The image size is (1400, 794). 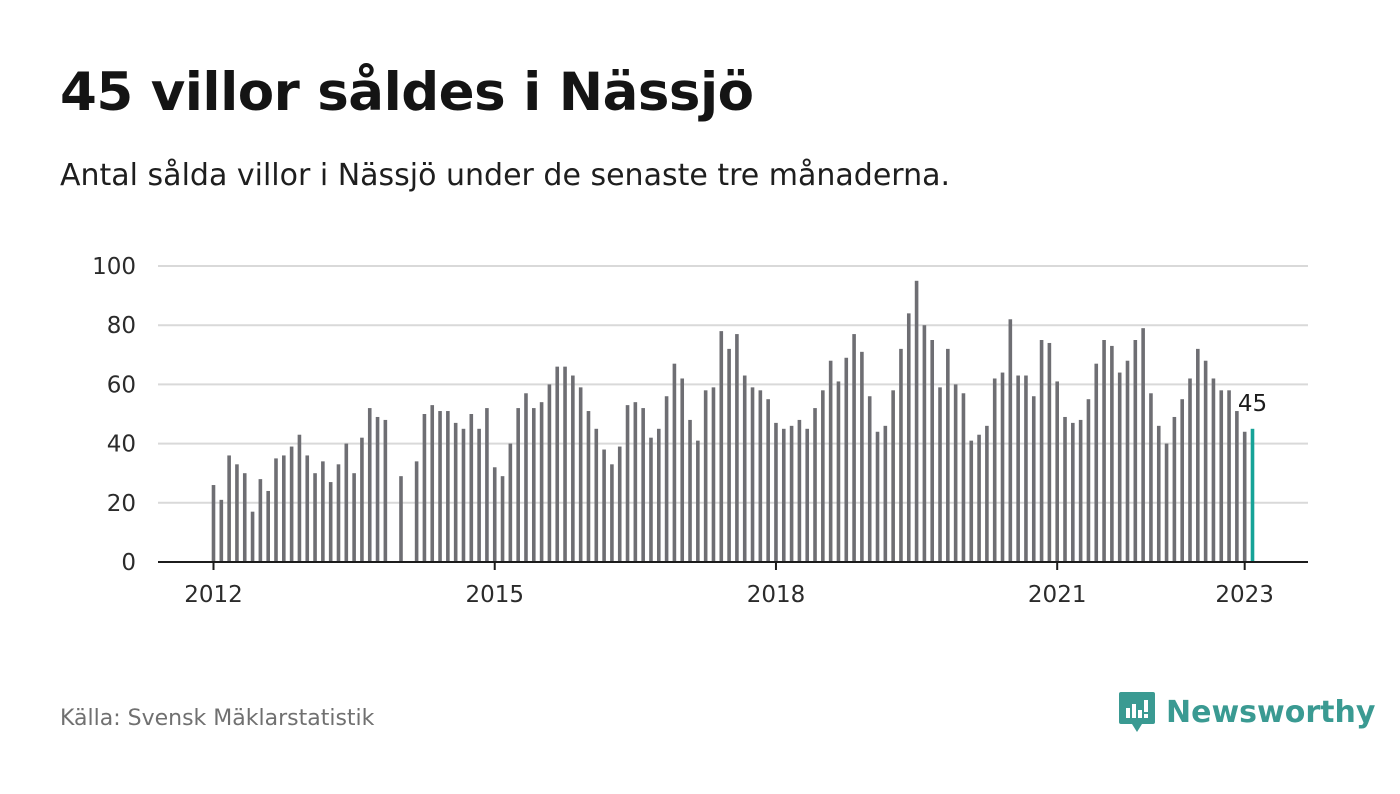 I want to click on y-tick-label: 60, so click(x=121, y=385).